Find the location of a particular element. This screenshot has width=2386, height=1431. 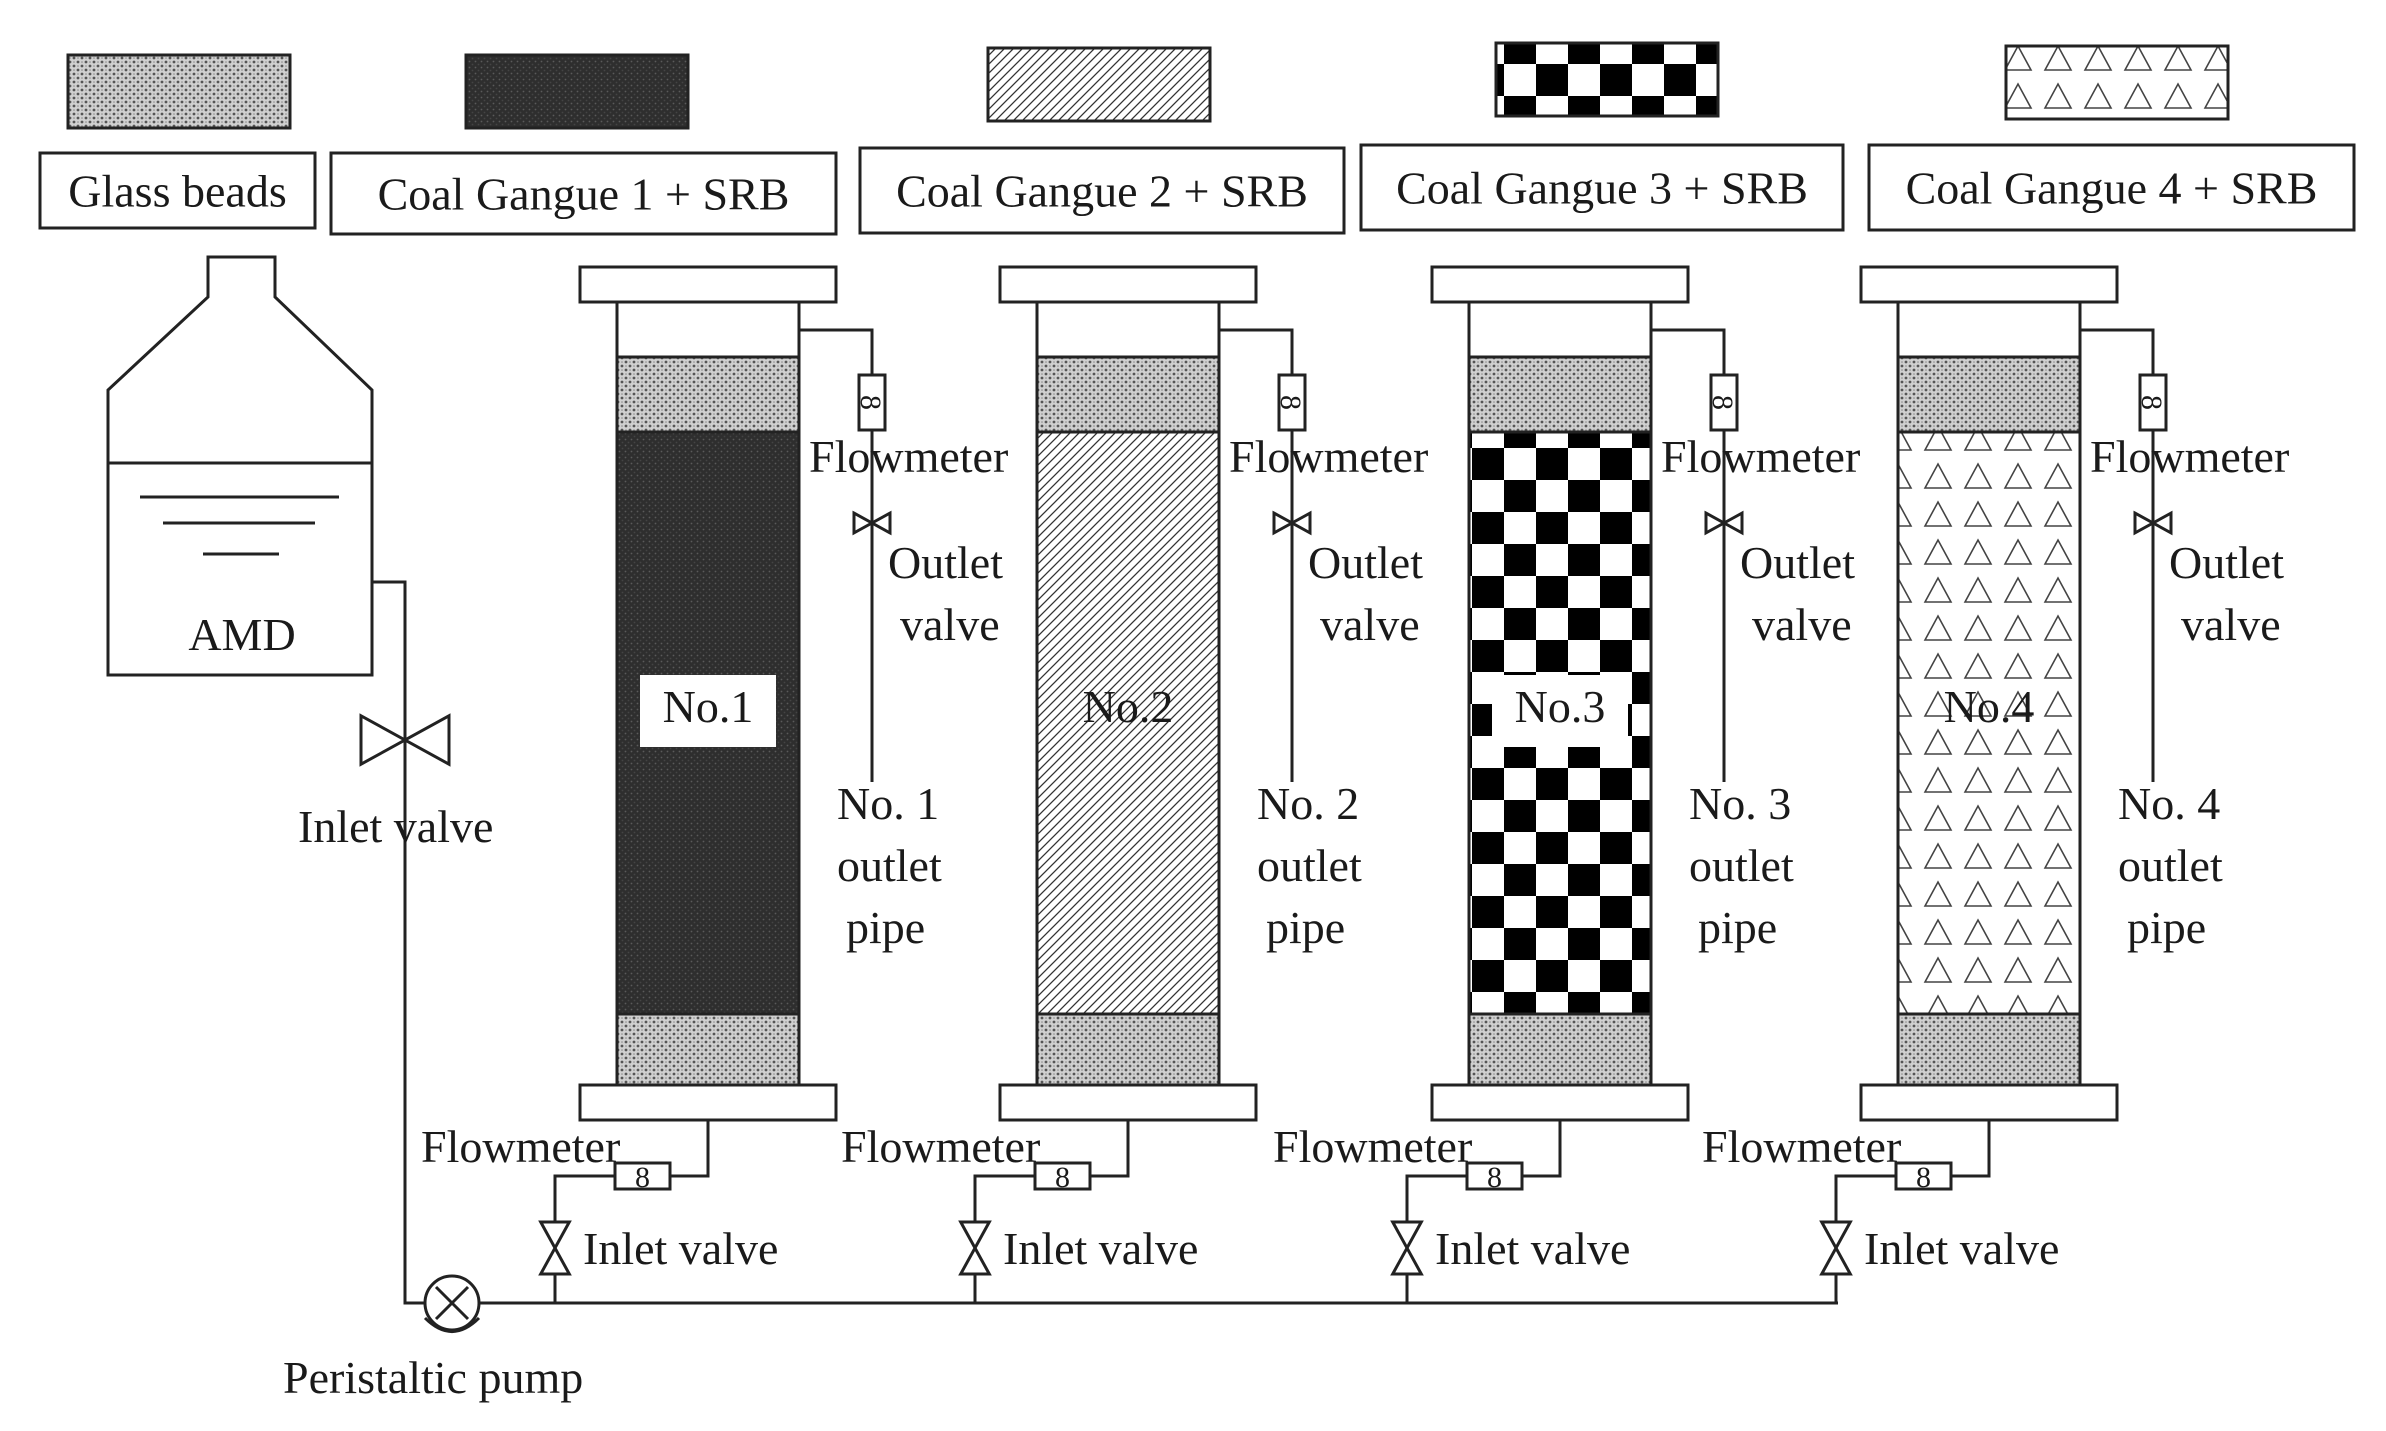

legend-swatch-glass is located at coordinates (179, 91).